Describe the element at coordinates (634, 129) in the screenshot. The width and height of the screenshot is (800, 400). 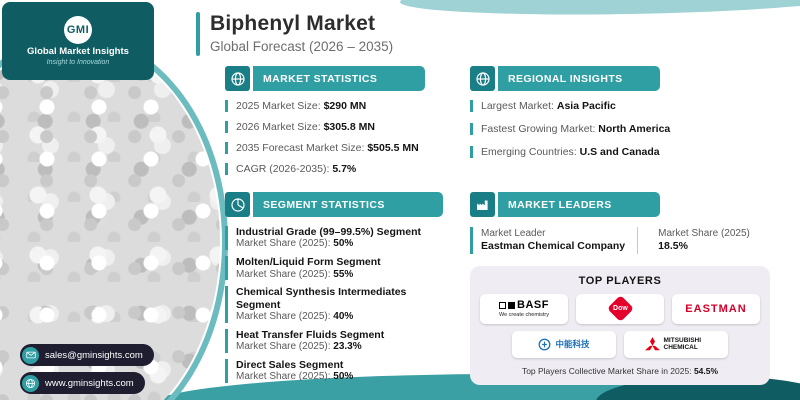
I see `regional-value: North America` at that location.